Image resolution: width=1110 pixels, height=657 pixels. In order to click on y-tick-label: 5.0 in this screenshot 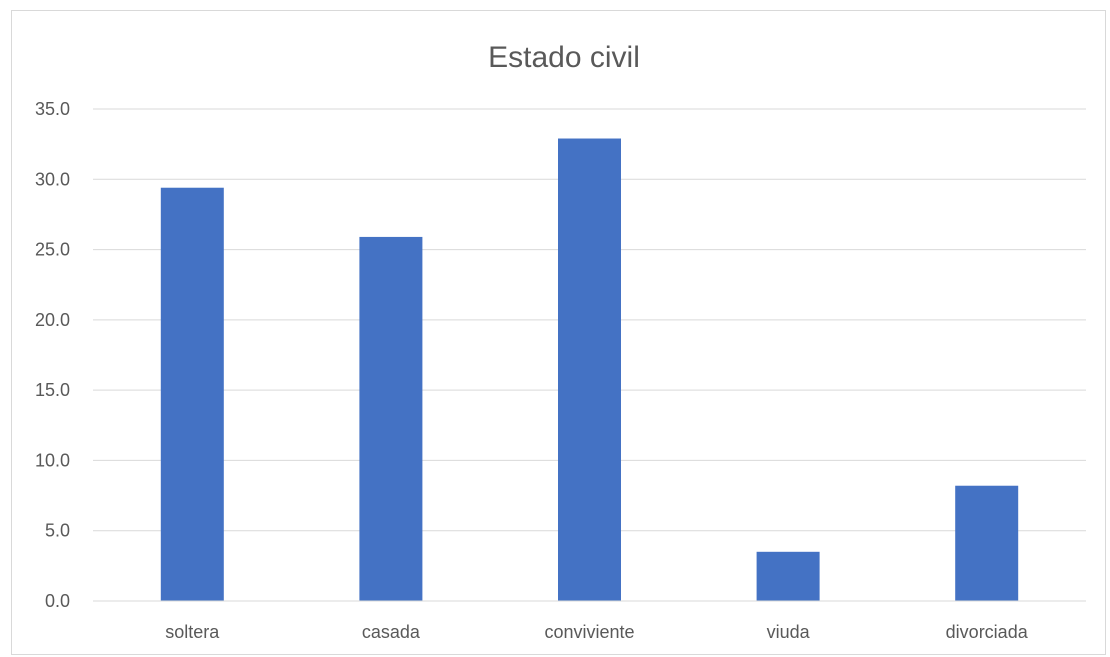, I will do `click(57, 531)`.